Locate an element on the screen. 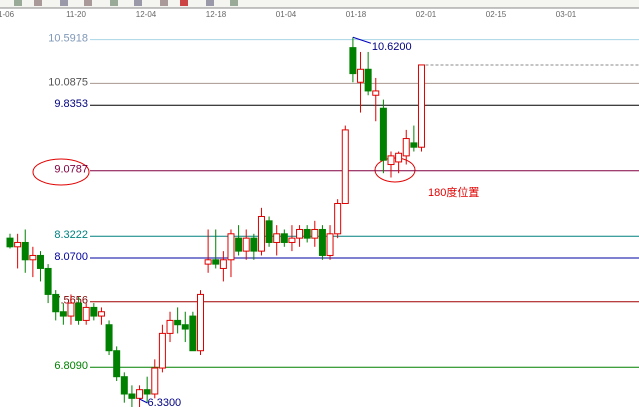 The width and height of the screenshot is (639, 407). high-label: 10.6200 is located at coordinates (392, 47).